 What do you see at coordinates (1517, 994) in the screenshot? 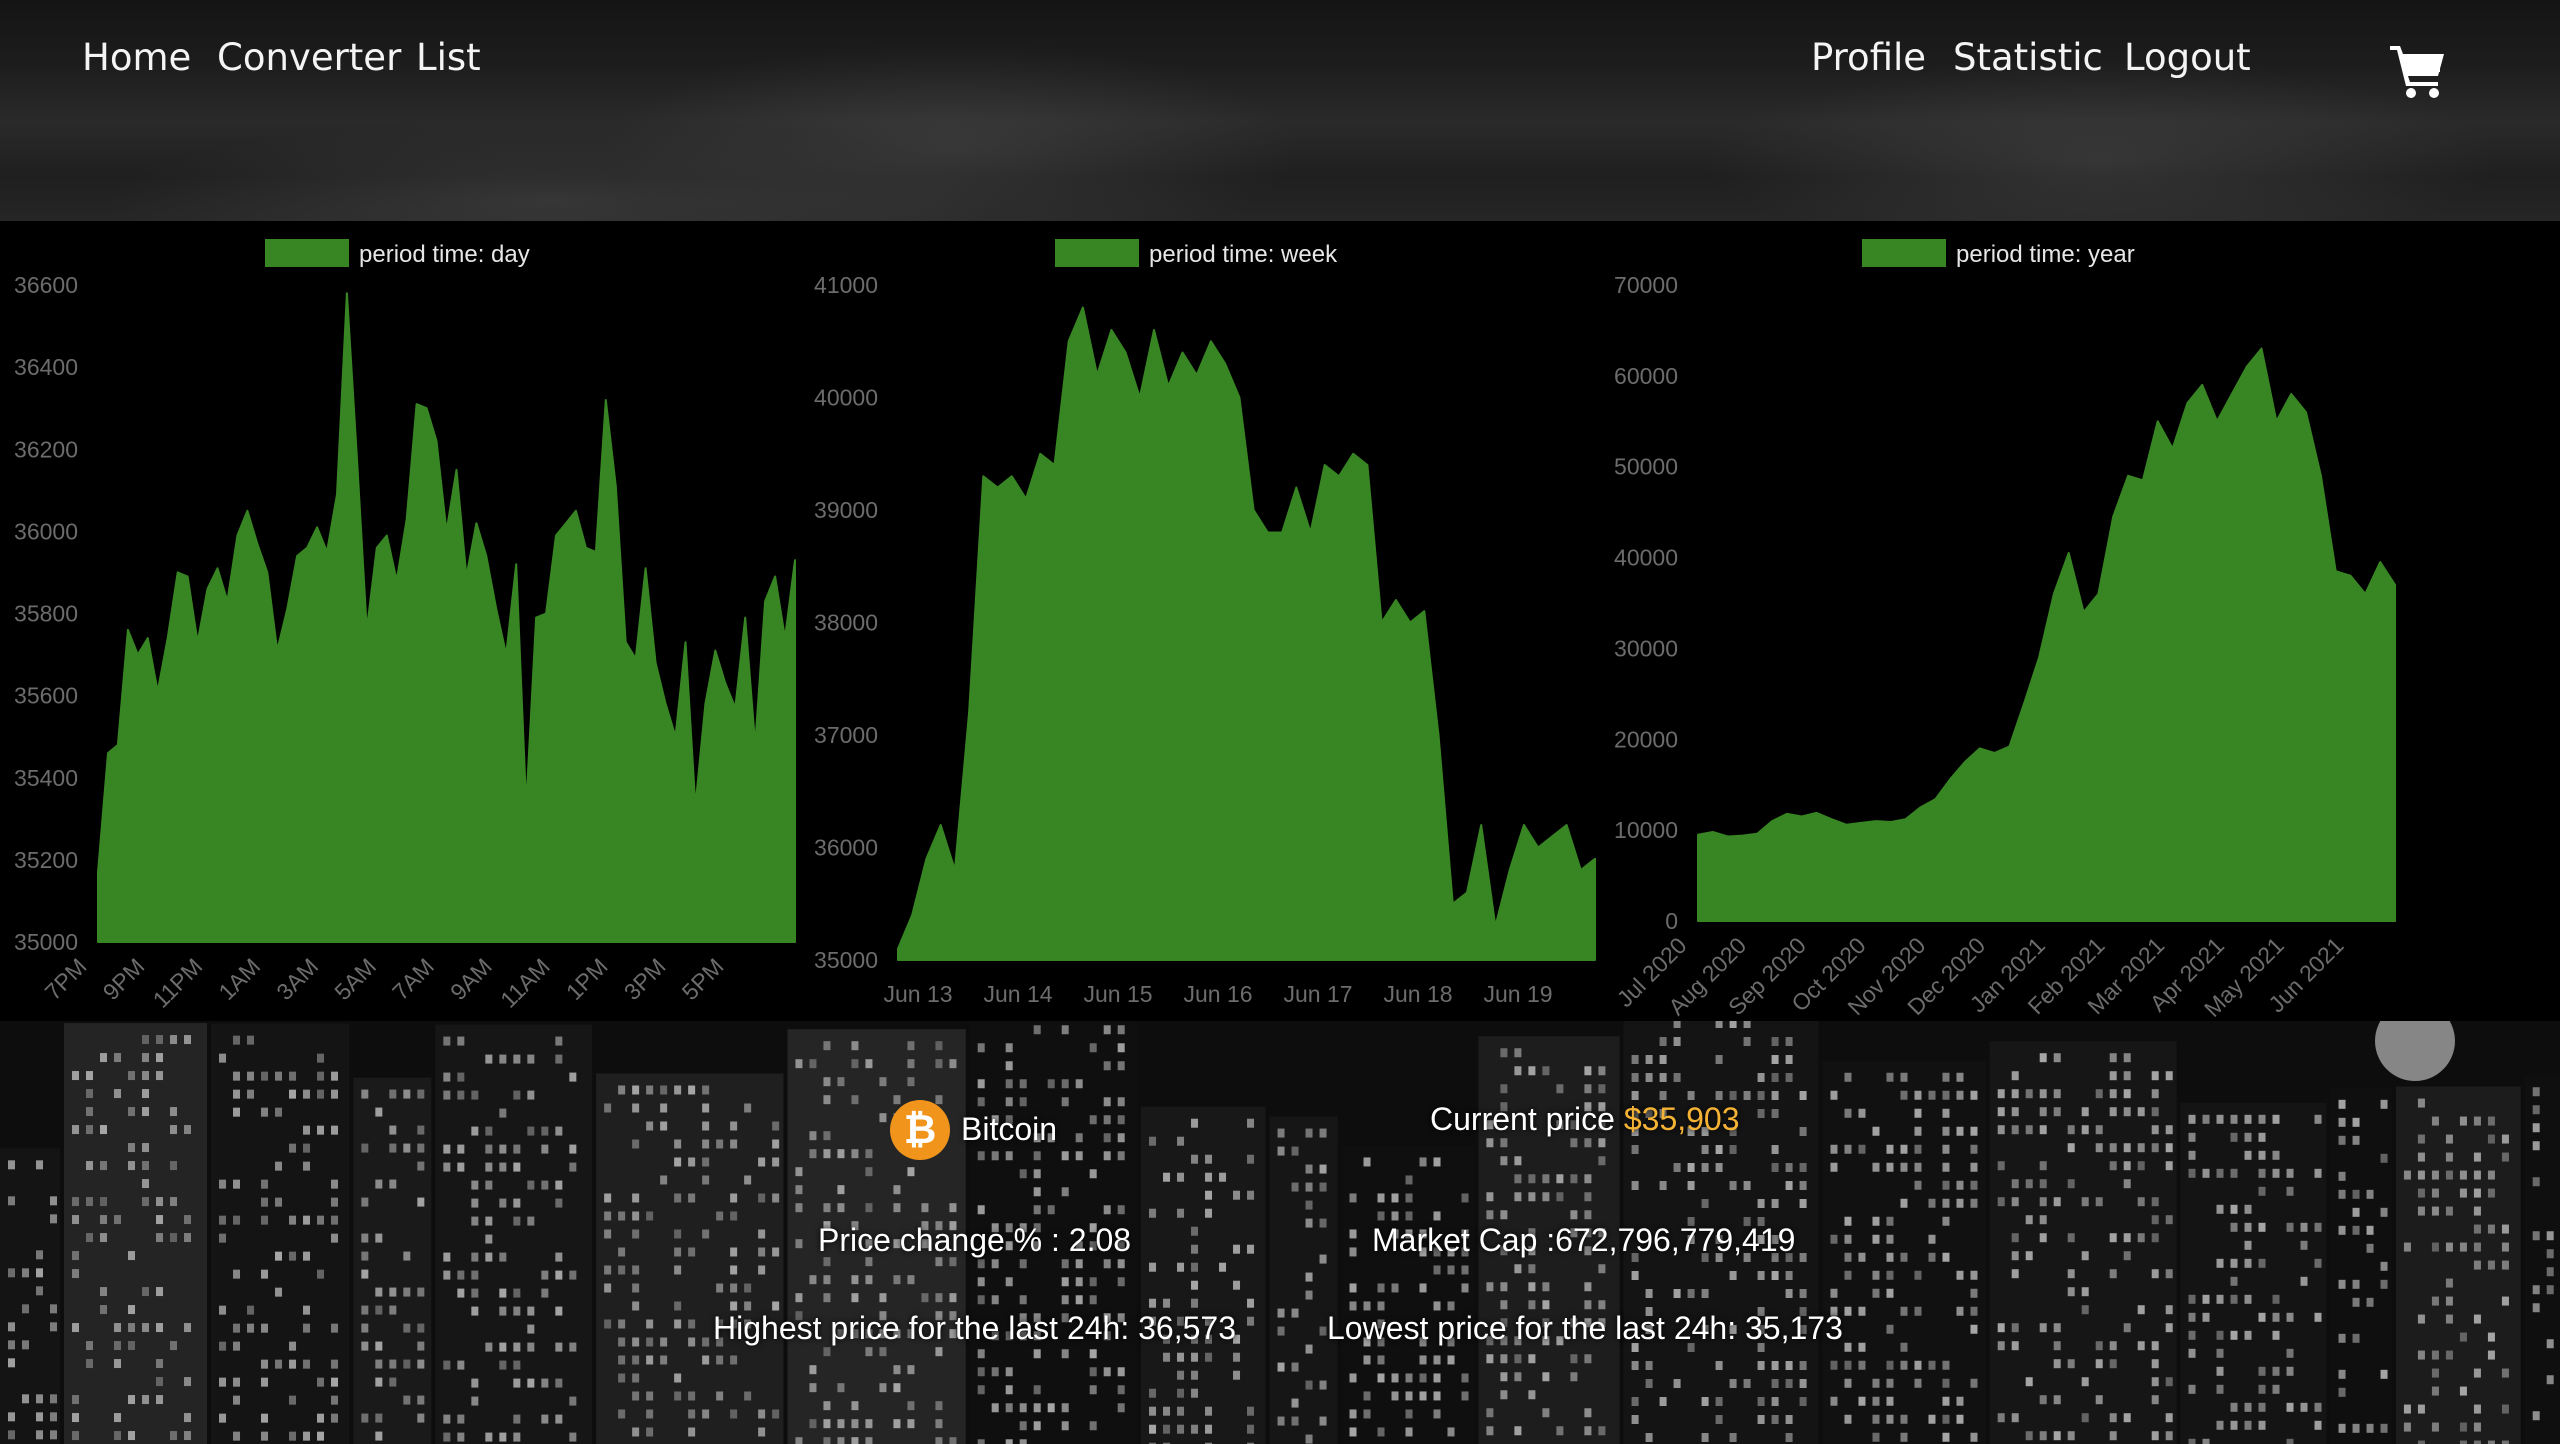
I see `x-tick-label: Jun 19` at bounding box center [1517, 994].